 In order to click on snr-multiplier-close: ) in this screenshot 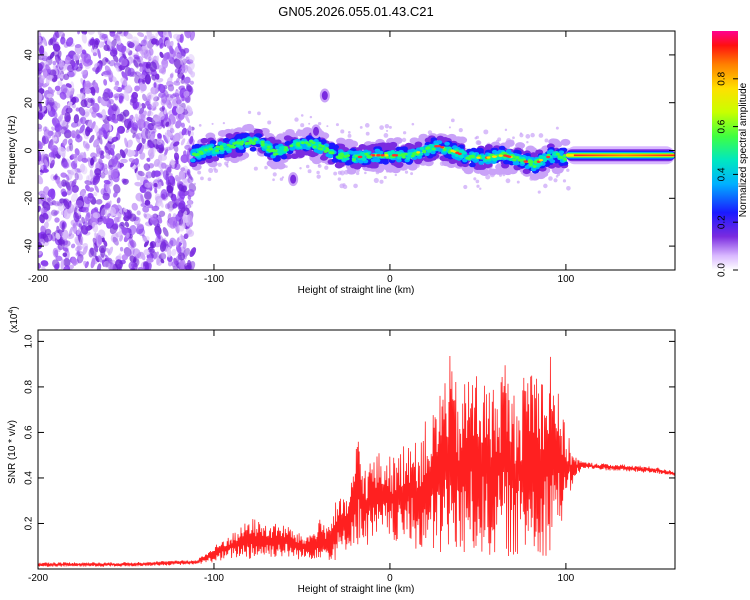, I will do `click(14, 307)`.